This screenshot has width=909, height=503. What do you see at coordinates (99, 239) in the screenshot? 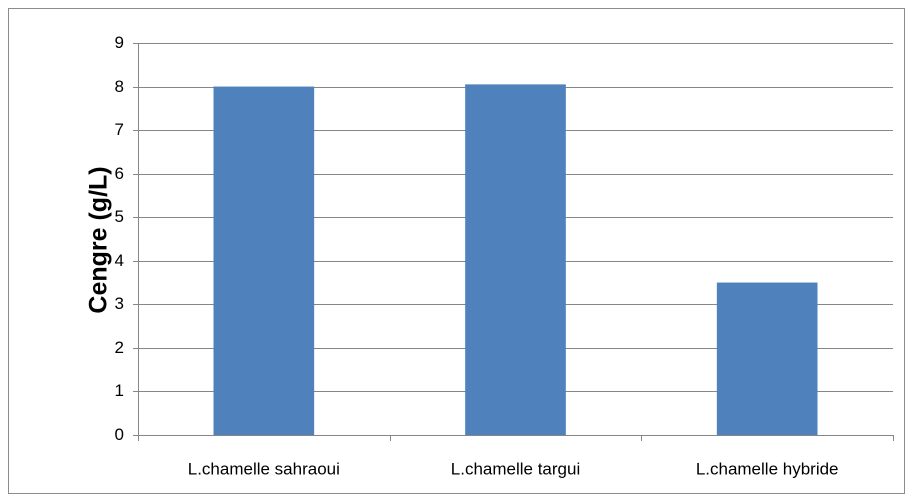
I see `y-axis-label: Cengre (g/L)` at bounding box center [99, 239].